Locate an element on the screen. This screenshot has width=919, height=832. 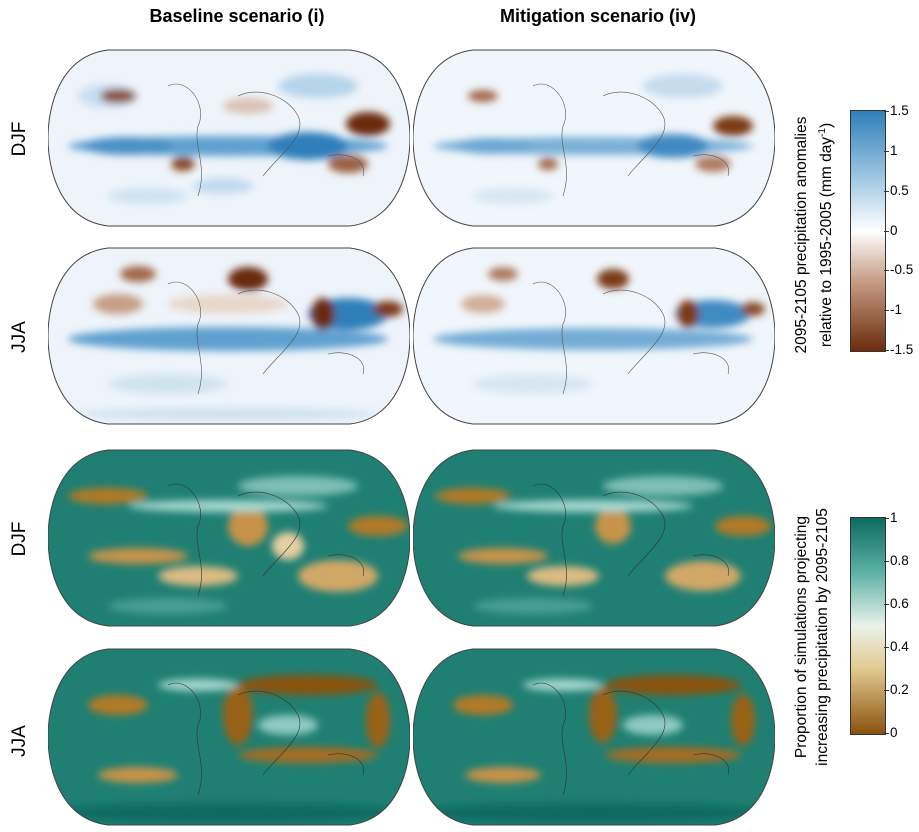
colorbar-bottom-title-line2: increasing precipitation by 2095-2105 is located at coordinates (822, 637).